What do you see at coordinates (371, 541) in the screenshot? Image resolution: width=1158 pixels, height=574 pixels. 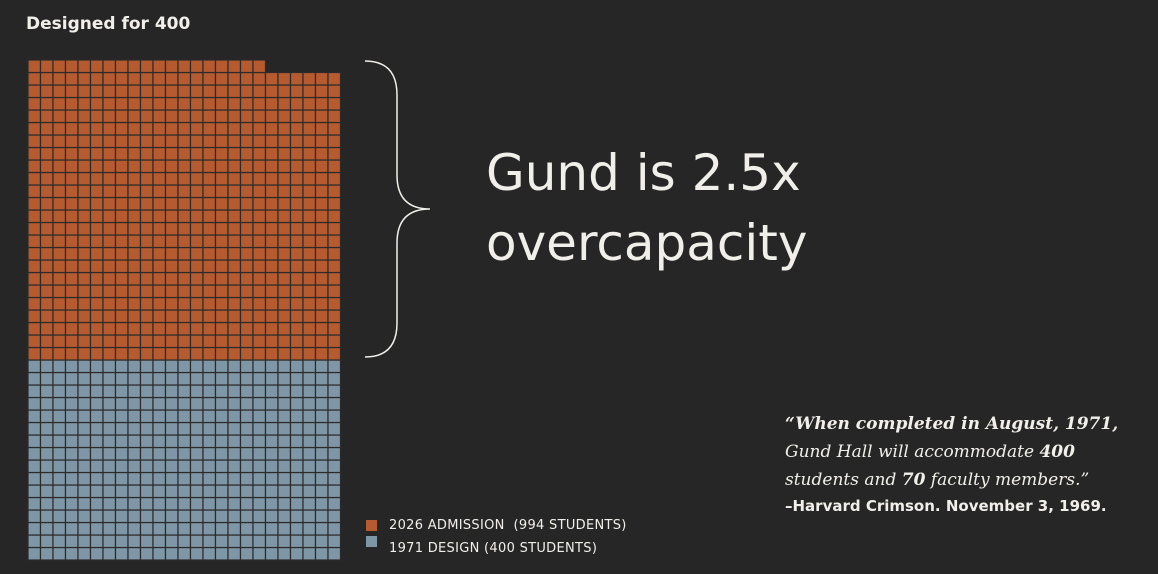 I see `legend-swatch` at bounding box center [371, 541].